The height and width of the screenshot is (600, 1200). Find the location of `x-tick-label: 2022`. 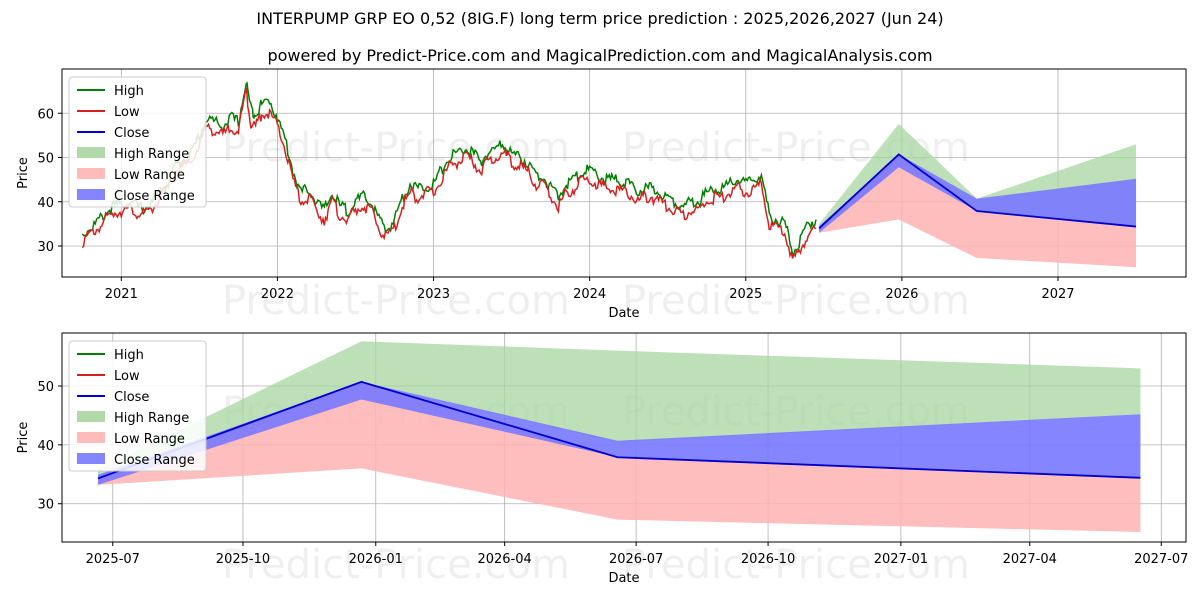

x-tick-label: 2022 is located at coordinates (277, 294).